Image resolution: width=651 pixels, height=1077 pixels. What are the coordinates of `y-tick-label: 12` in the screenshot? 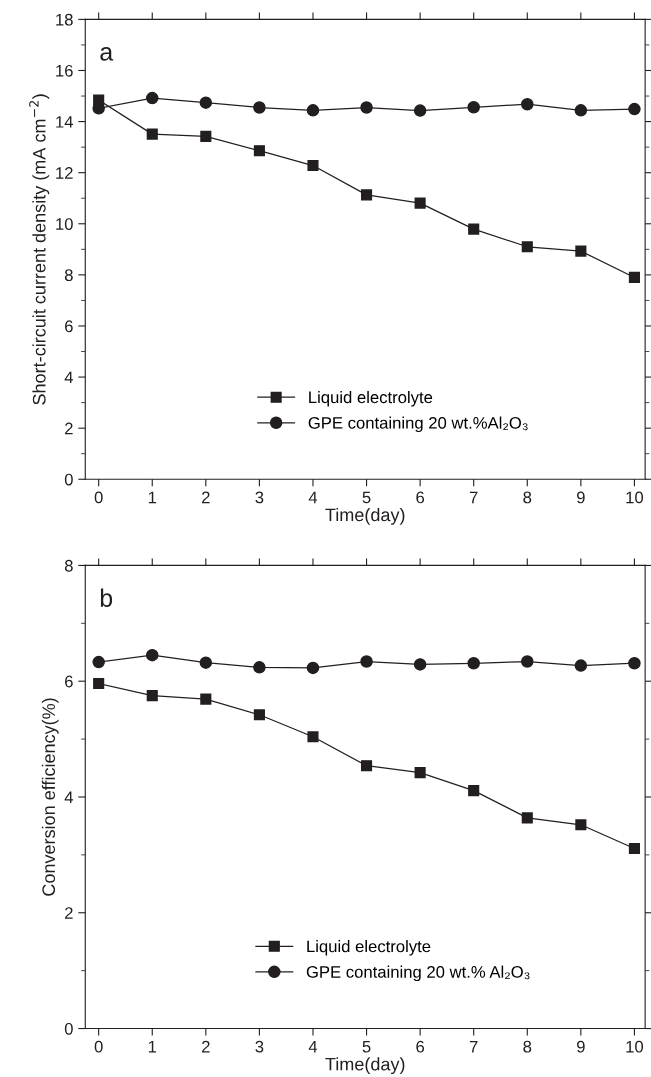 It's located at (64, 173).